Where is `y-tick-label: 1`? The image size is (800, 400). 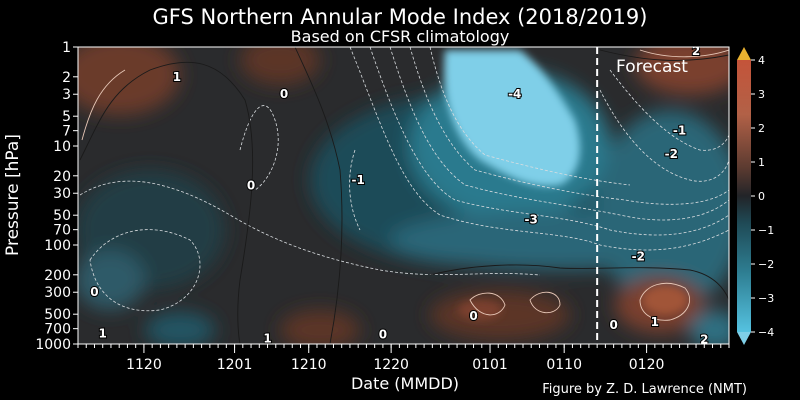
y-tick-label: 1 is located at coordinates (66, 48).